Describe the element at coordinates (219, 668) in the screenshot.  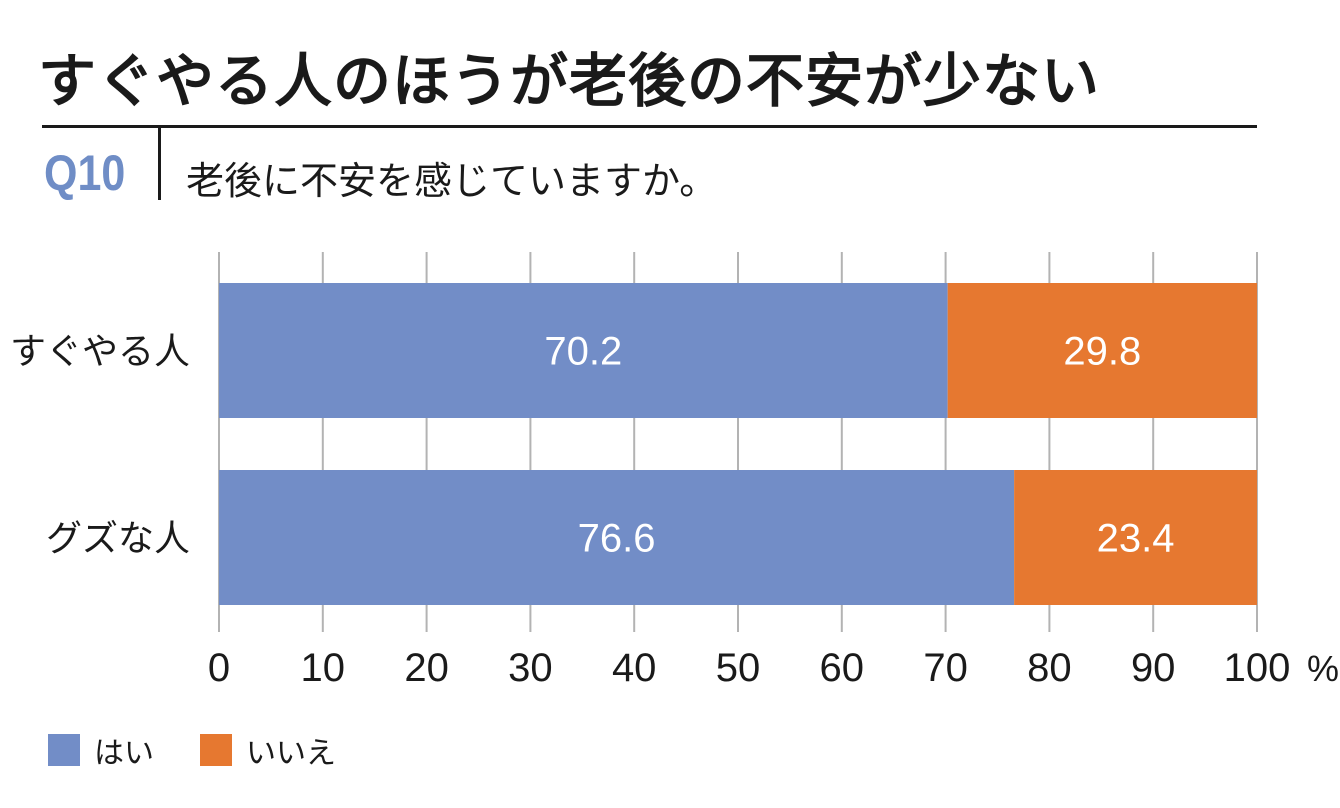
I see `x-tick-label: 0` at that location.